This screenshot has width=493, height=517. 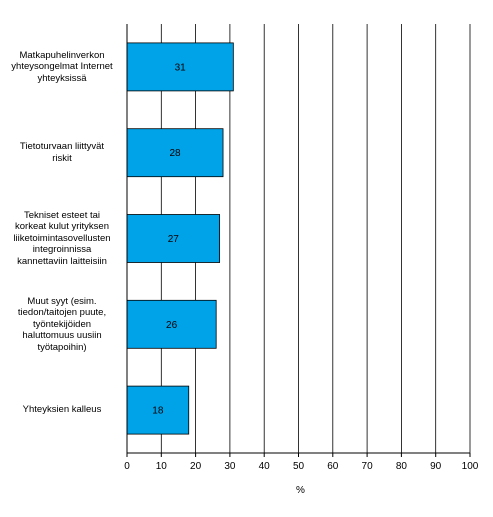 I want to click on category-label-line: yhteysongelmat Internet, so click(x=62, y=67).